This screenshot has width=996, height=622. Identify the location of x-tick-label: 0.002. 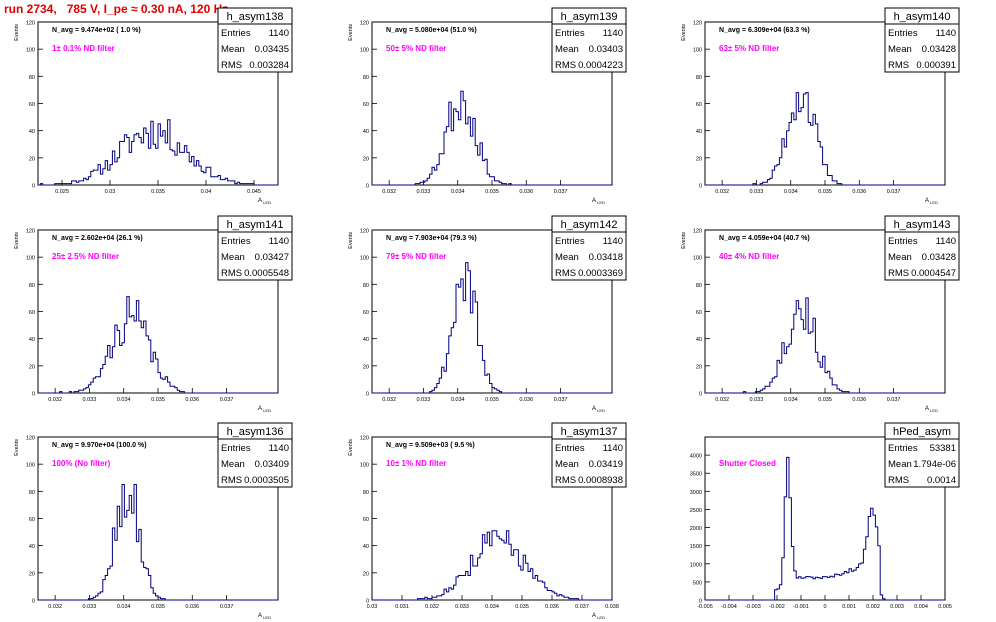
(873, 607).